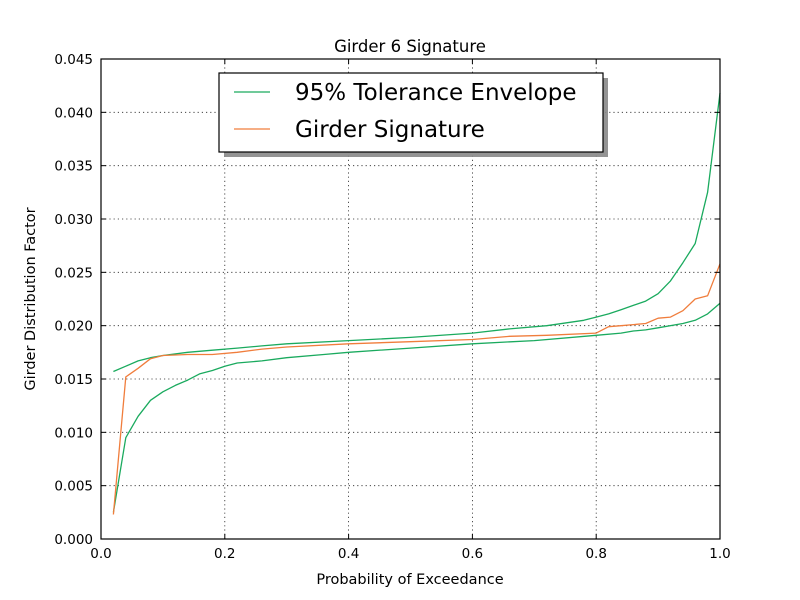 Image resolution: width=800 pixels, height=600 pixels. What do you see at coordinates (224, 554) in the screenshot?
I see `x-tick-label: 0.2` at bounding box center [224, 554].